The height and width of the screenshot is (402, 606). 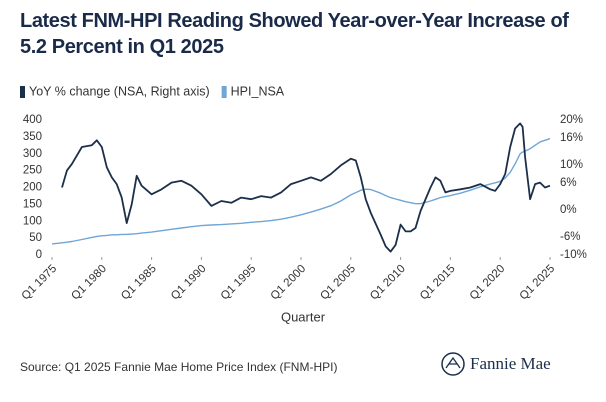 What do you see at coordinates (510, 363) in the screenshot?
I see `logo-text: Fannie Mae` at bounding box center [510, 363].